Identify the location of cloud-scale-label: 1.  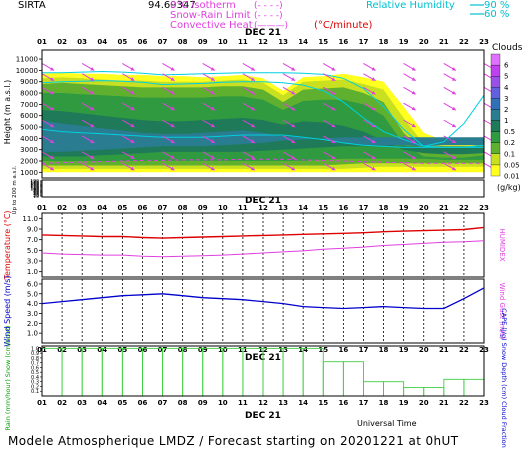
(506, 121).